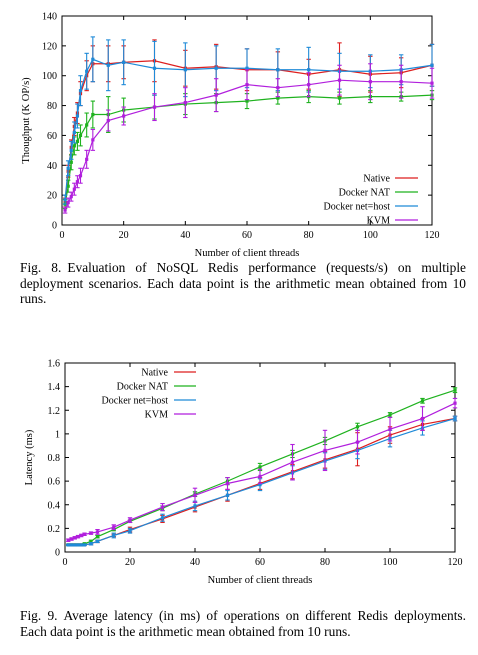 Image resolution: width=478 pixels, height=655 pixels. Describe the element at coordinates (432, 235) in the screenshot. I see `x-tick-label: 120` at that location.